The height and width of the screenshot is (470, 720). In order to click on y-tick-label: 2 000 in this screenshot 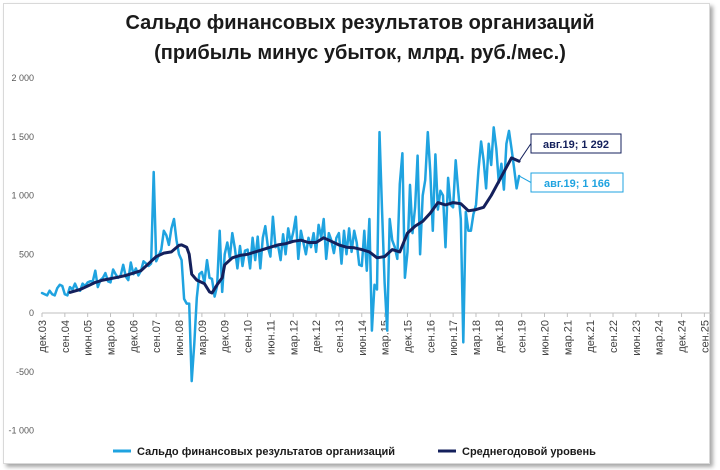, I will do `click(22, 78)`.